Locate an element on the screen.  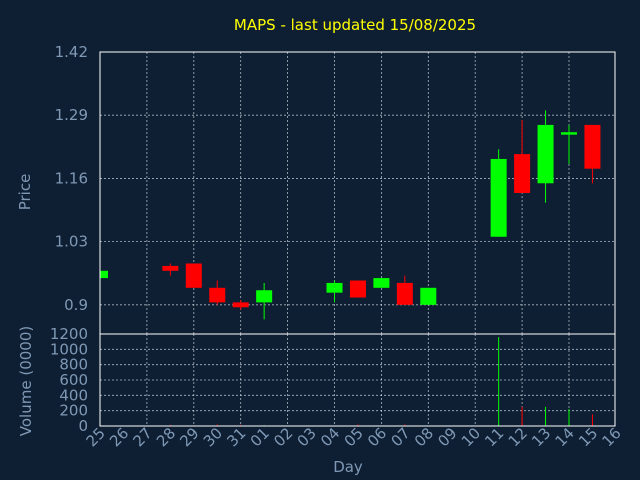
volume-tick-label: 1200 is located at coordinates (69, 334).